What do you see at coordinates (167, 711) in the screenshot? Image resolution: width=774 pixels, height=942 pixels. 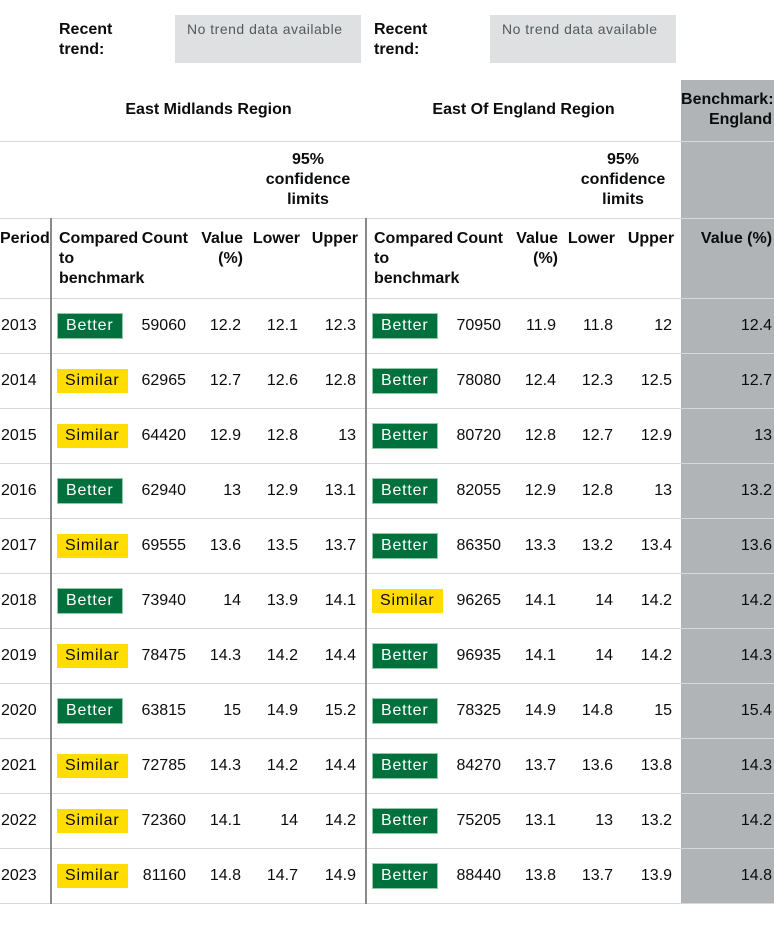 I see `count-cell: 63815` at bounding box center [167, 711].